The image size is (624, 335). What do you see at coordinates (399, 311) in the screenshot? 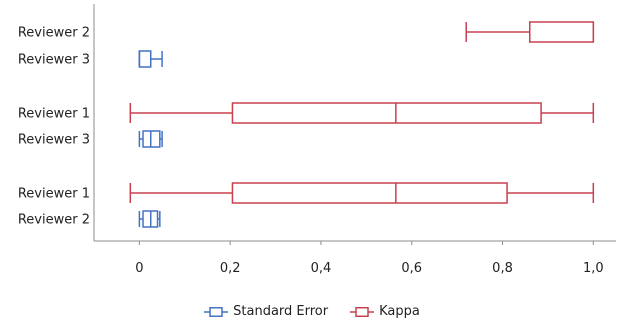
I see `legend-label-kappa: Kappa` at bounding box center [399, 311].